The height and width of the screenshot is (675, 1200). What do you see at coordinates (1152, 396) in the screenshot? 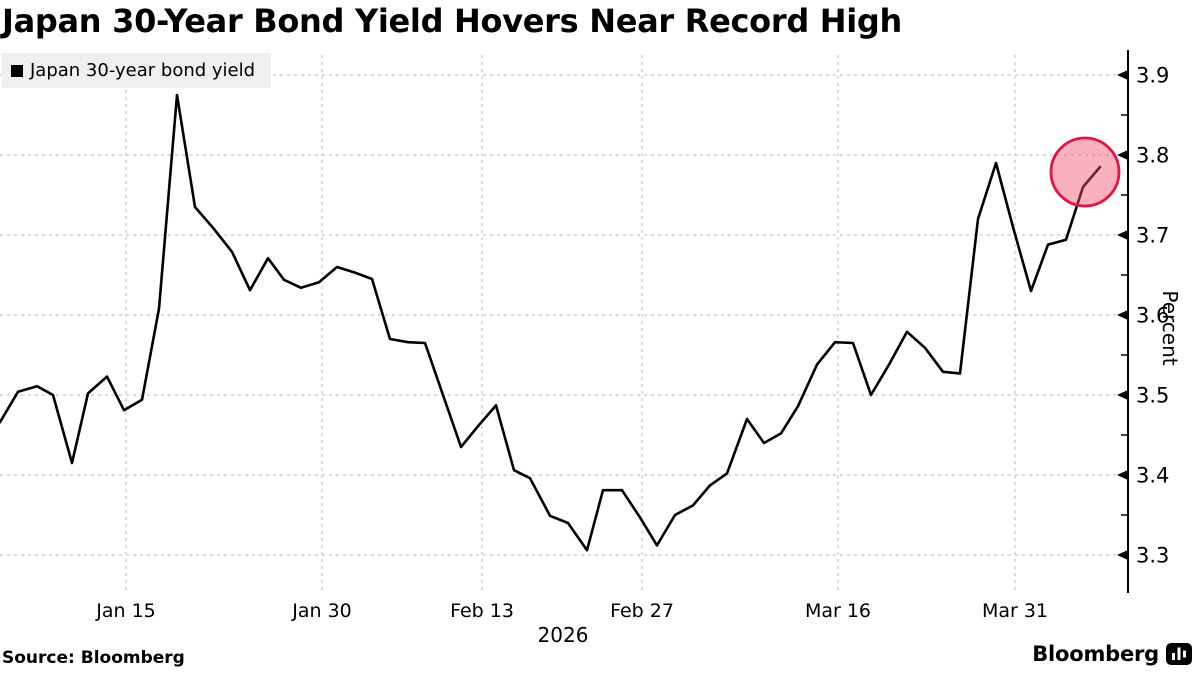
I see `y-tick-label: 3.5` at bounding box center [1152, 396].